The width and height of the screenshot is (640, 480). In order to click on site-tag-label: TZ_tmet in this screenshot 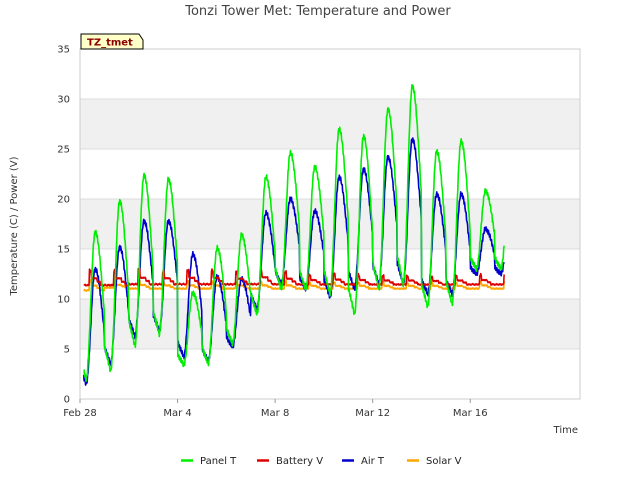, I will do `click(110, 43)`.